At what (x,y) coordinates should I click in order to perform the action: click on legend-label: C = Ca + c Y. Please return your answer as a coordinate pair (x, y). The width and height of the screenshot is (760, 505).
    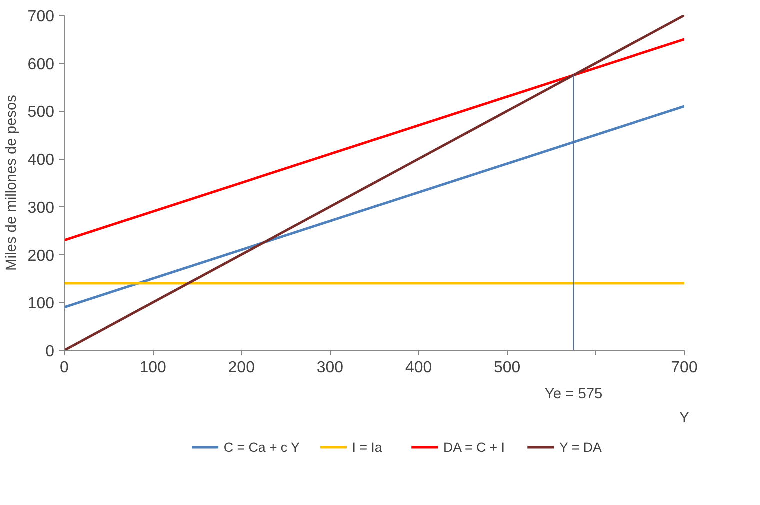
    Looking at the image, I should click on (262, 447).